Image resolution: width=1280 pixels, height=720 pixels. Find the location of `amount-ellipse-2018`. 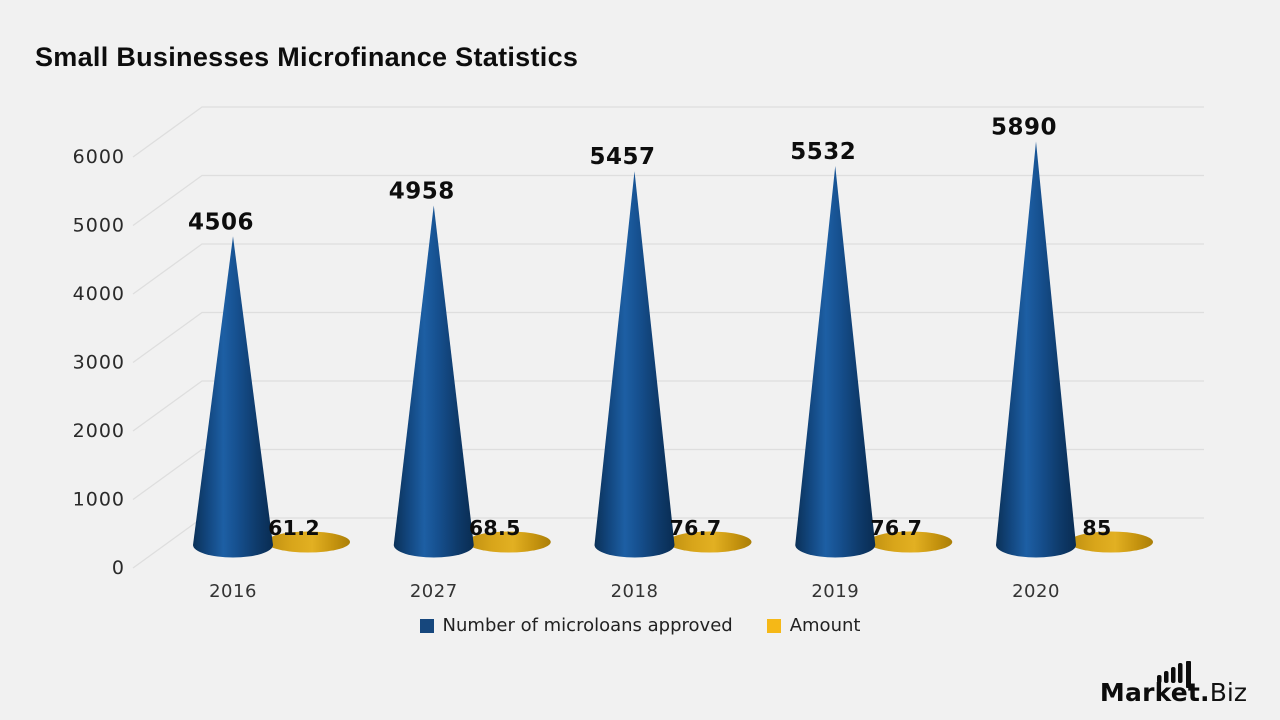

amount-ellipse-2018 is located at coordinates (709, 542).